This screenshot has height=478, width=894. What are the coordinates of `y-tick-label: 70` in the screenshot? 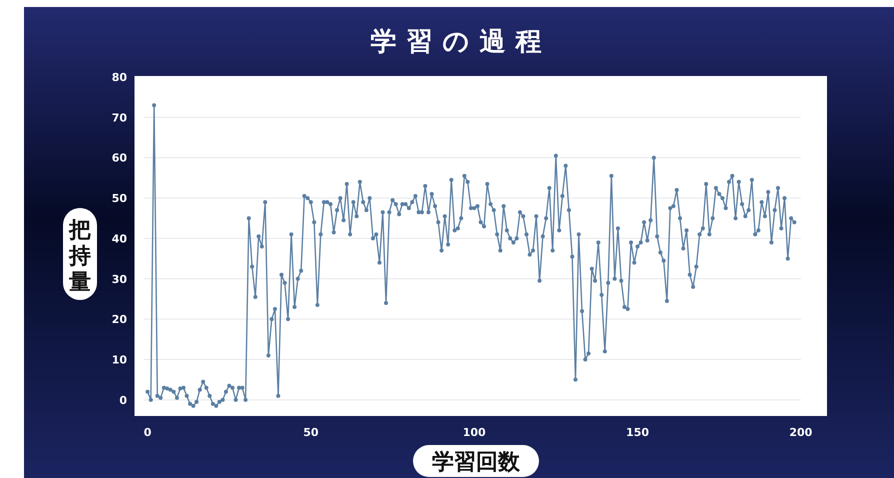 It's located at (120, 117).